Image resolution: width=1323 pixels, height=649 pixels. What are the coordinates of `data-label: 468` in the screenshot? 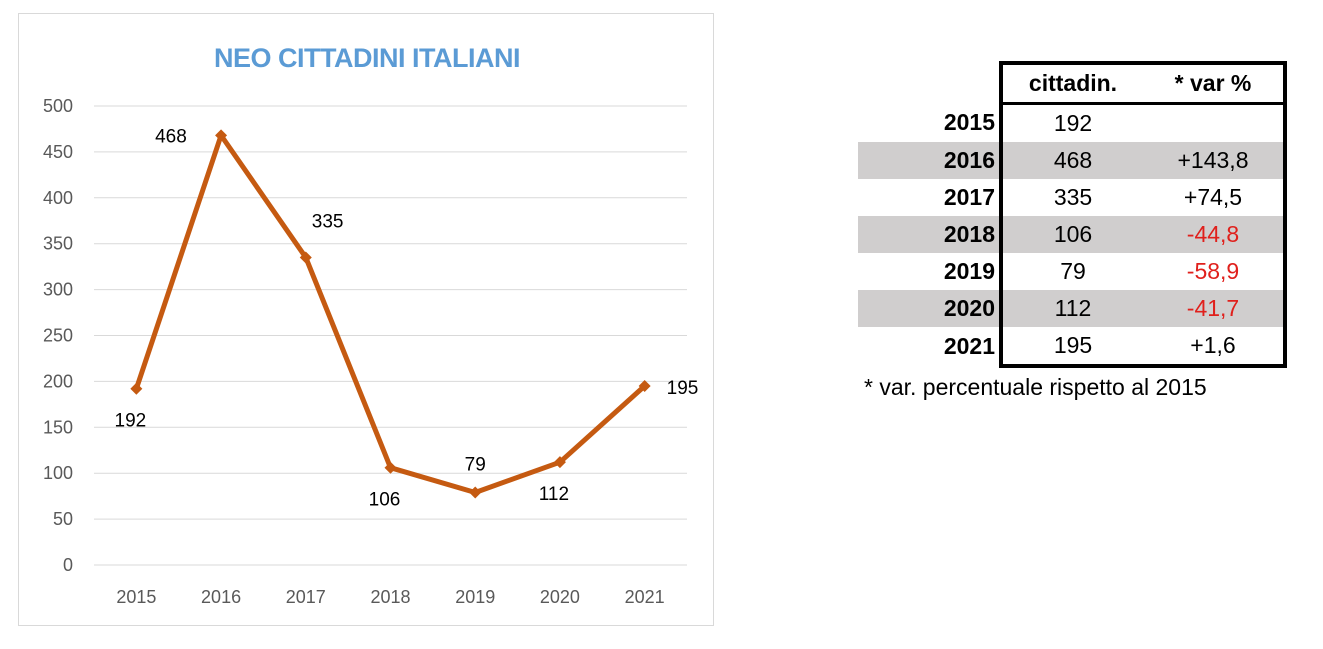 It's located at (171, 136).